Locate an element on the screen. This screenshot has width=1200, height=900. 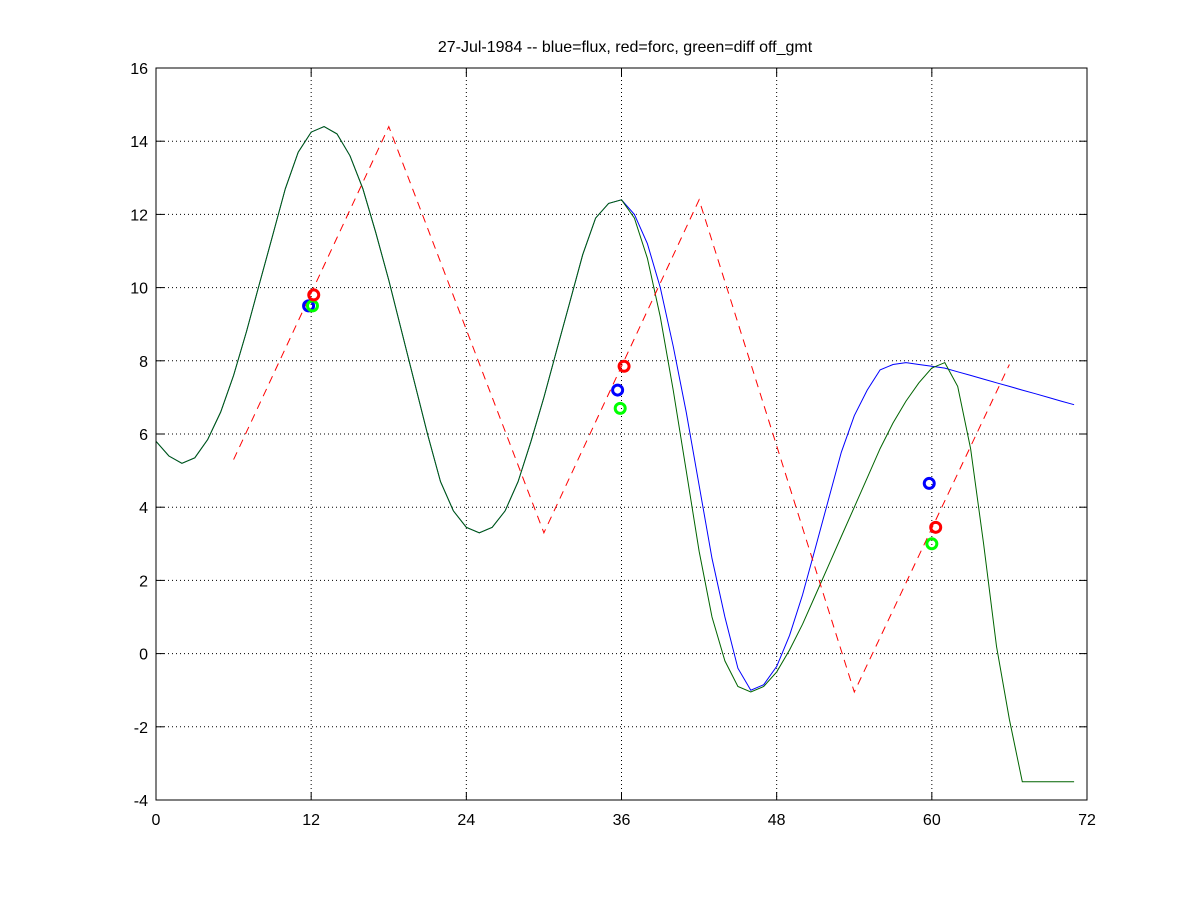
x-tick-label: 60 is located at coordinates (932, 820).